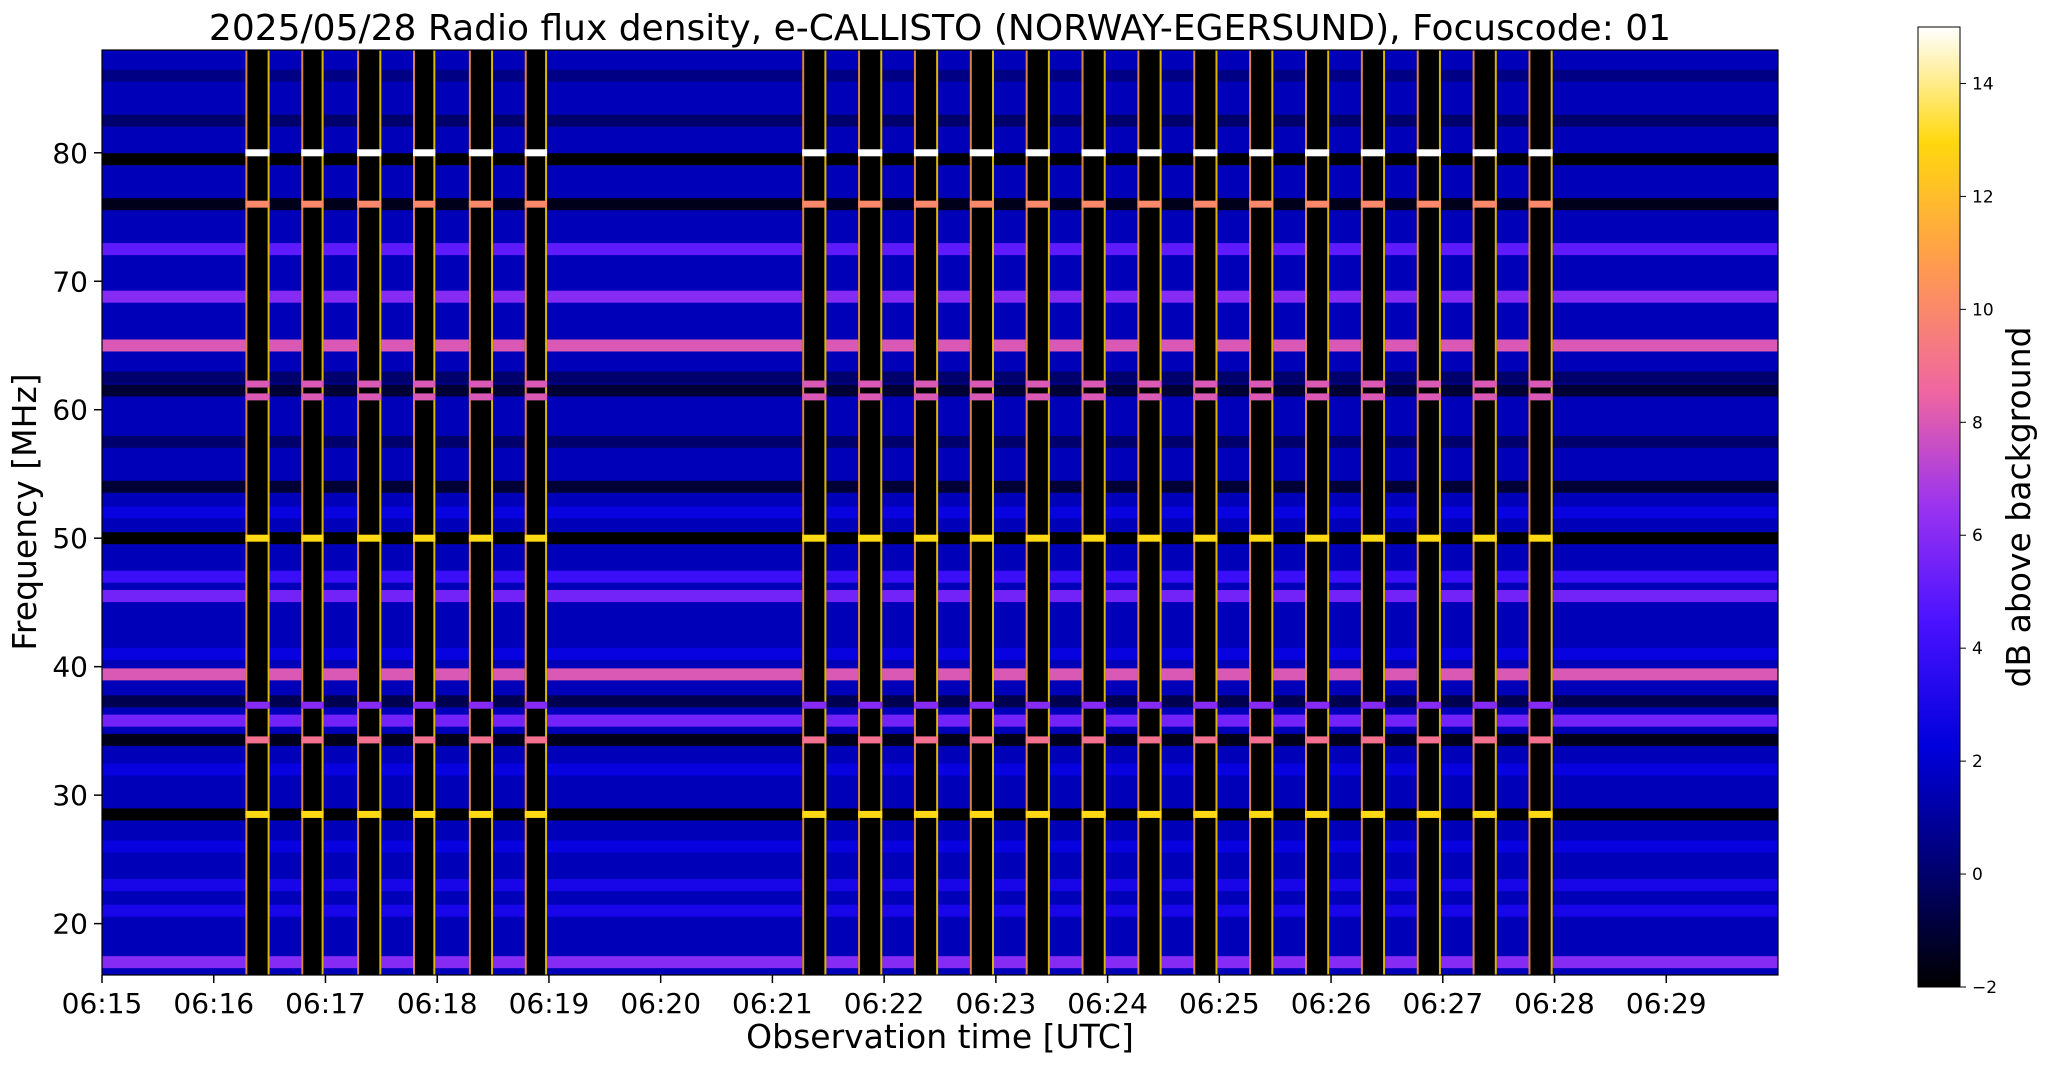 This screenshot has width=2047, height=1067. Describe the element at coordinates (1331, 1003) in the screenshot. I see `x-tick-label: 06:26` at that location.